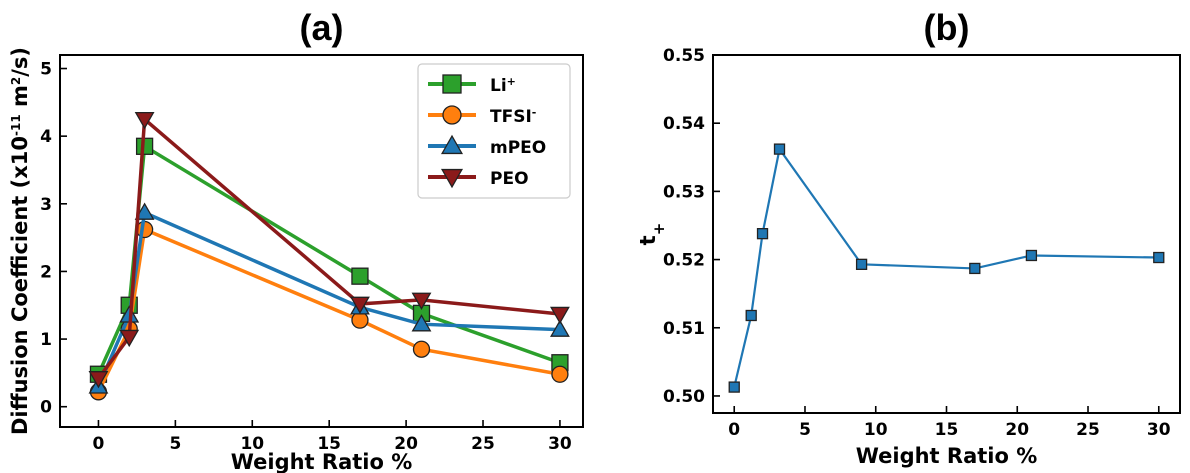 The width and height of the screenshot is (1190, 473). What do you see at coordinates (659, 229) in the screenshot?
I see `y-axis-title-sub: +` at bounding box center [659, 229].